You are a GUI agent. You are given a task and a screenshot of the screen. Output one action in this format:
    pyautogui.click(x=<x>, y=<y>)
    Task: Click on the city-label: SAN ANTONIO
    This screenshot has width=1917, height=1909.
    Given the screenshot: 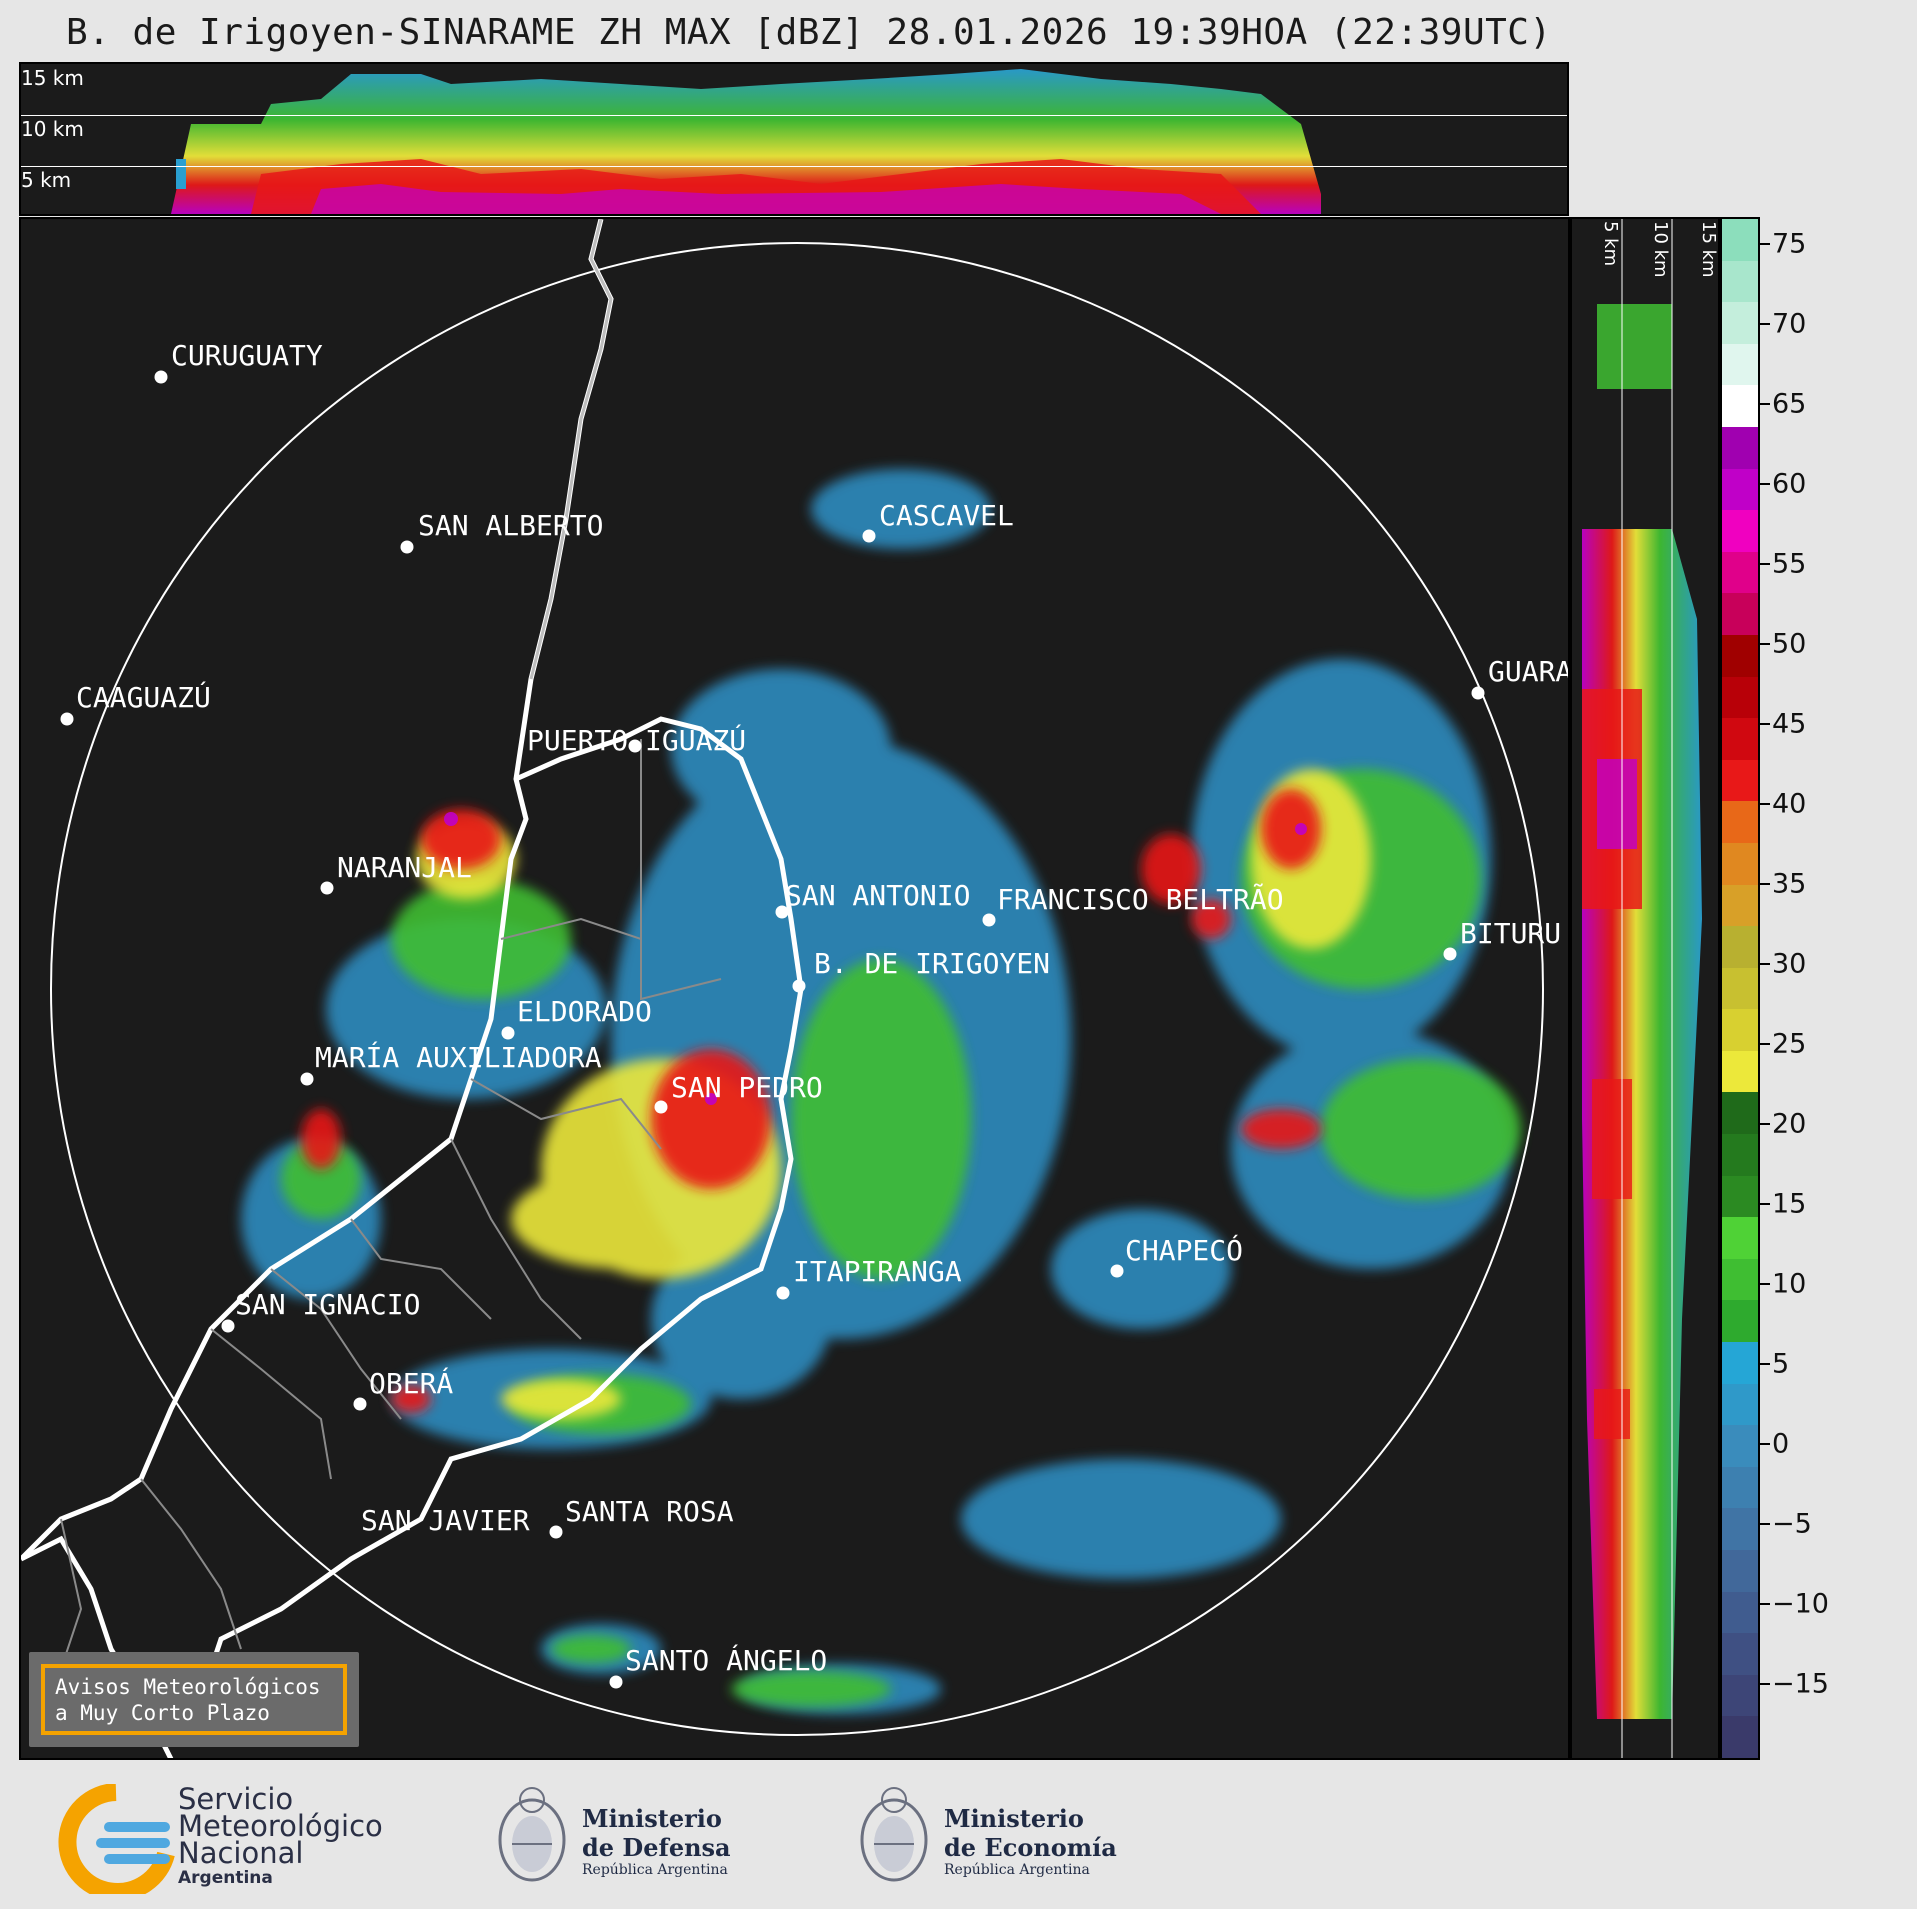 What is the action you would take?
    pyautogui.click(x=878, y=895)
    